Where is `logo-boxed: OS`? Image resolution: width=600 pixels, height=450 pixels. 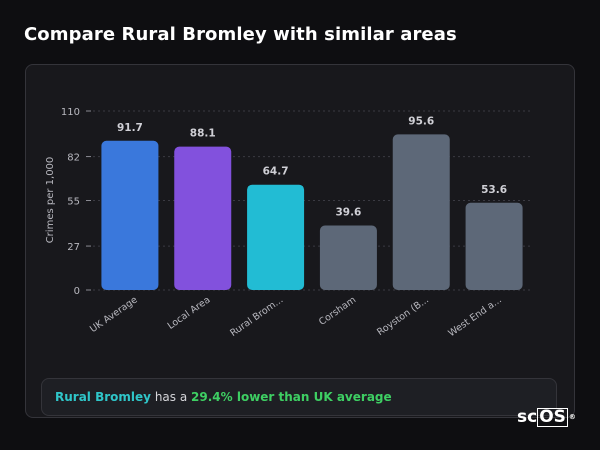 logo-boxed: OS is located at coordinates (552, 417).